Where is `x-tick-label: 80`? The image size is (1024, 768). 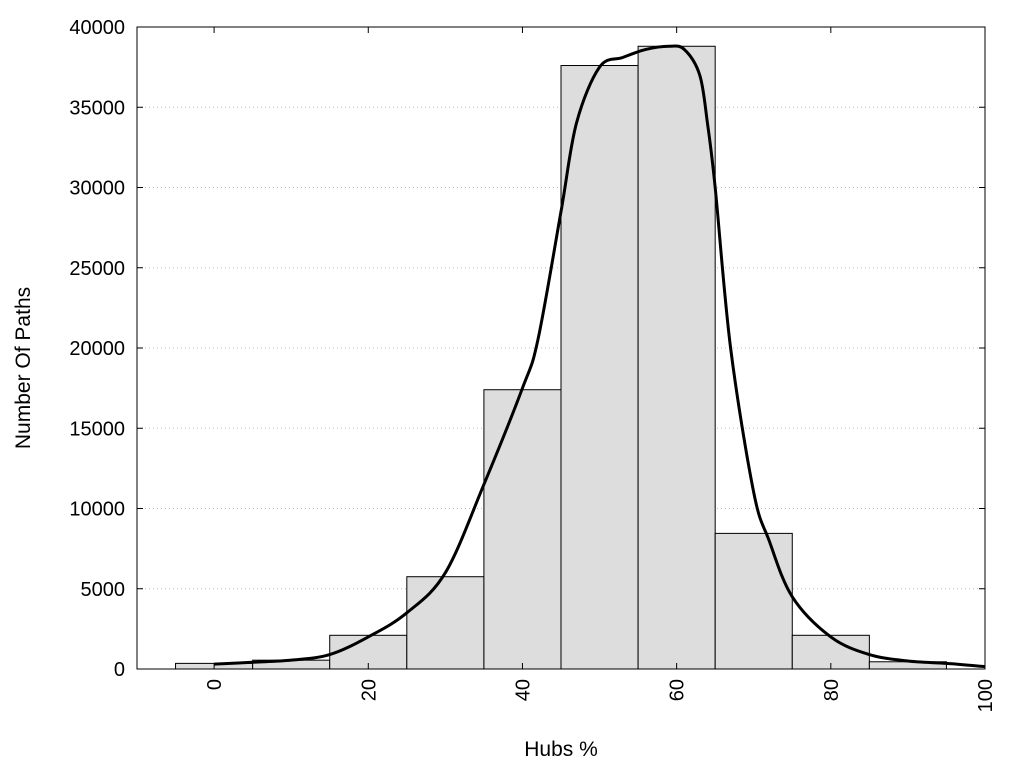 x-tick-label: 80 is located at coordinates (832, 690).